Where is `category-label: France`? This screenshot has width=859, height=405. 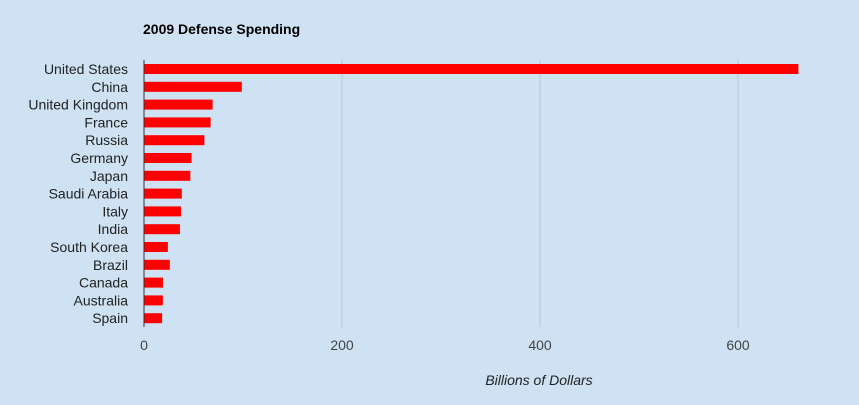 category-label: France is located at coordinates (106, 122).